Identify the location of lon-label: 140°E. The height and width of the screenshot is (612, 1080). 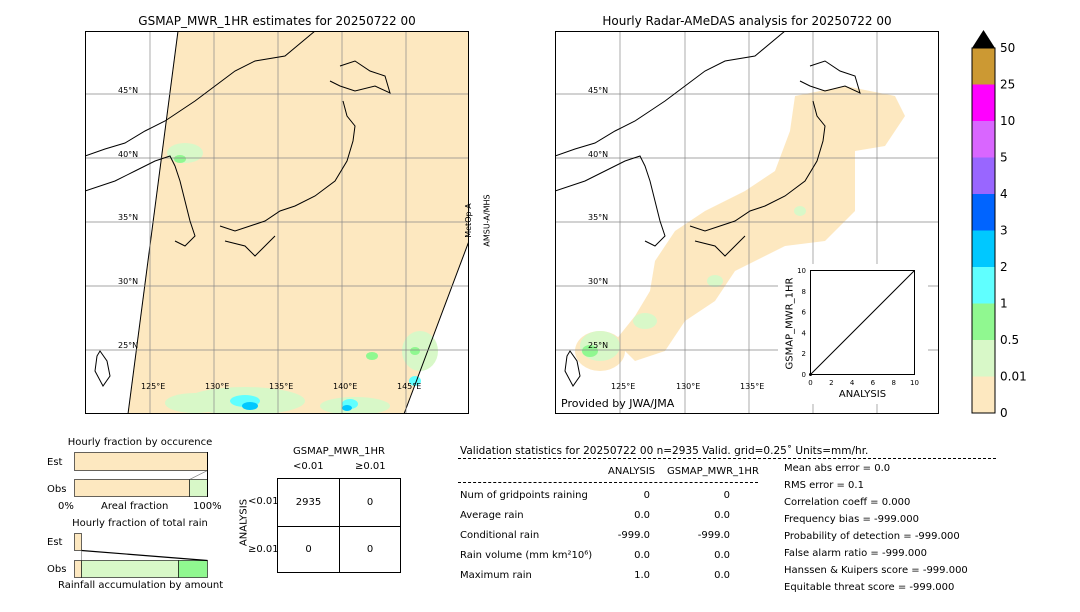
(345, 386).